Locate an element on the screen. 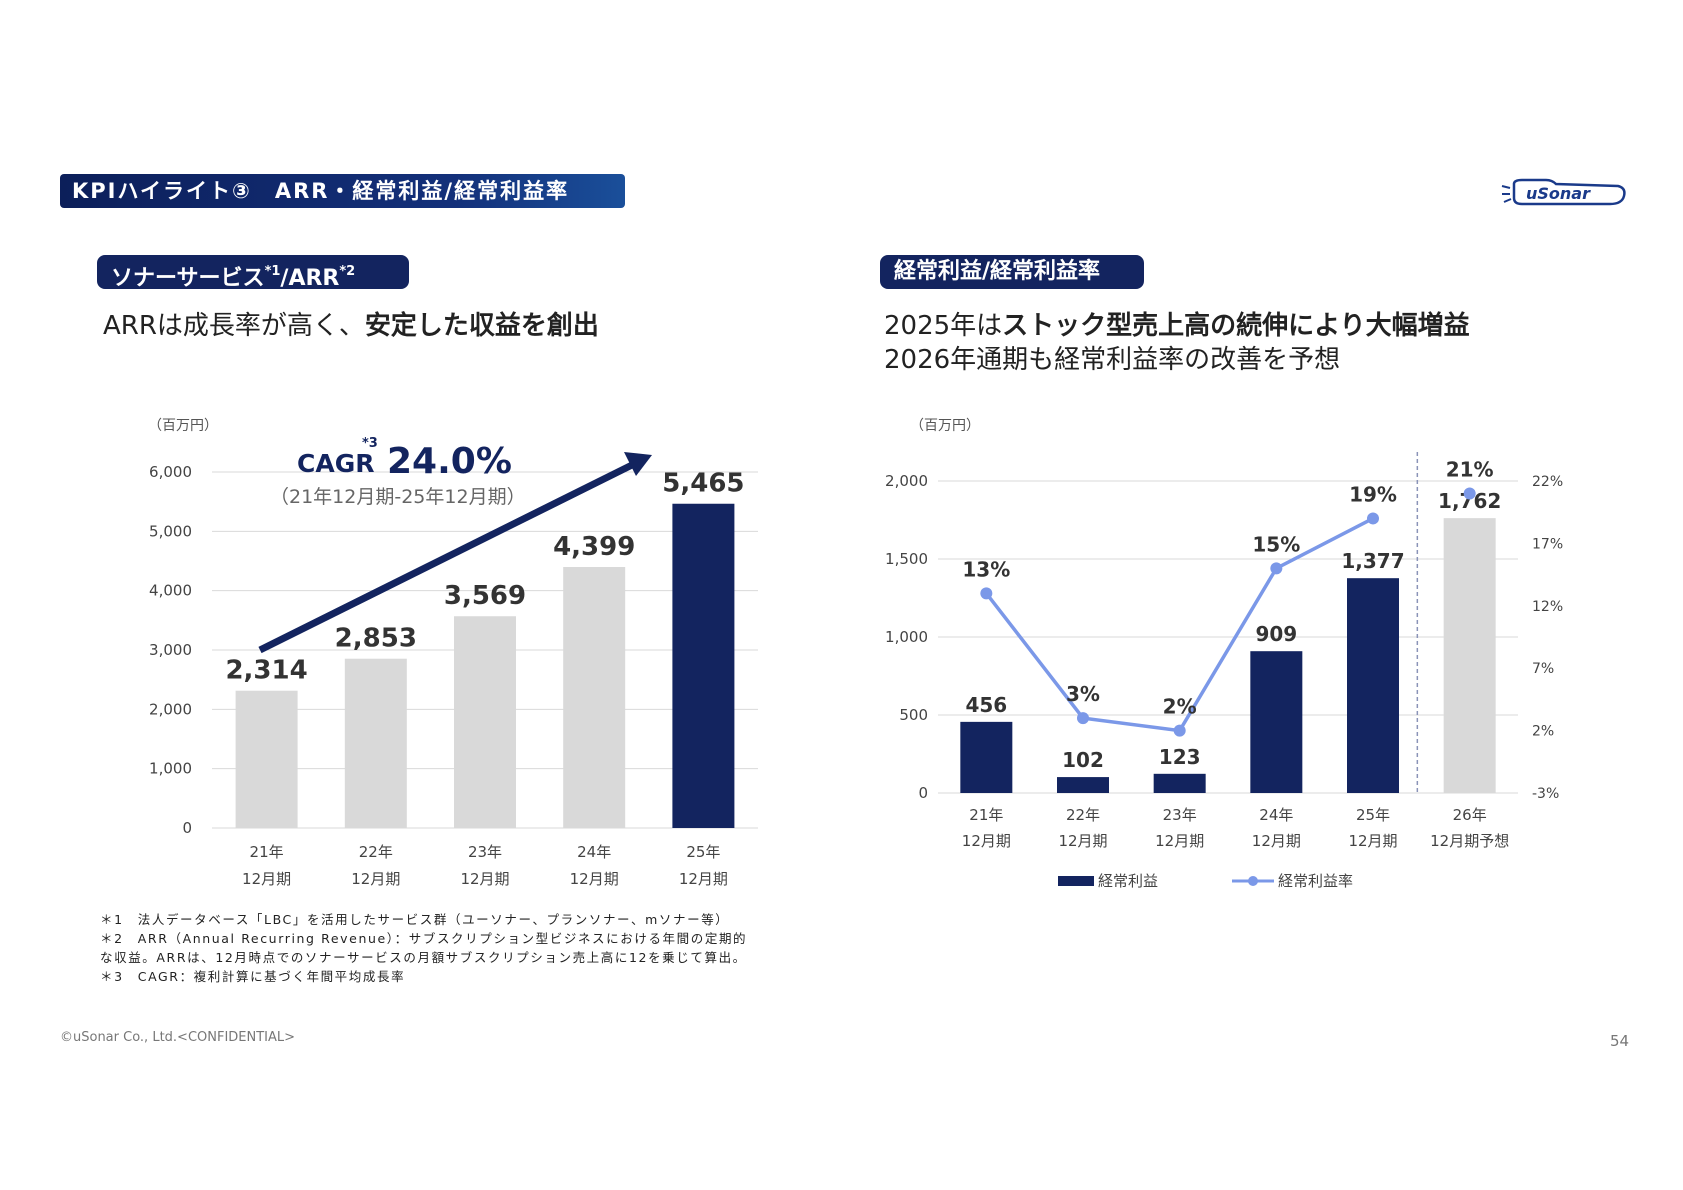 The image size is (1683, 1190). footnote-3: ＊3 CAGR：複利計算に基づく年間平均成長率 is located at coordinates (253, 976).